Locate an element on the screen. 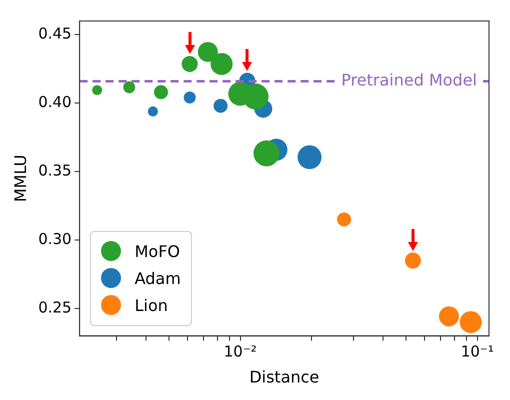 This screenshot has width=510, height=400. y-tick-label: 0.30 is located at coordinates (55, 239).